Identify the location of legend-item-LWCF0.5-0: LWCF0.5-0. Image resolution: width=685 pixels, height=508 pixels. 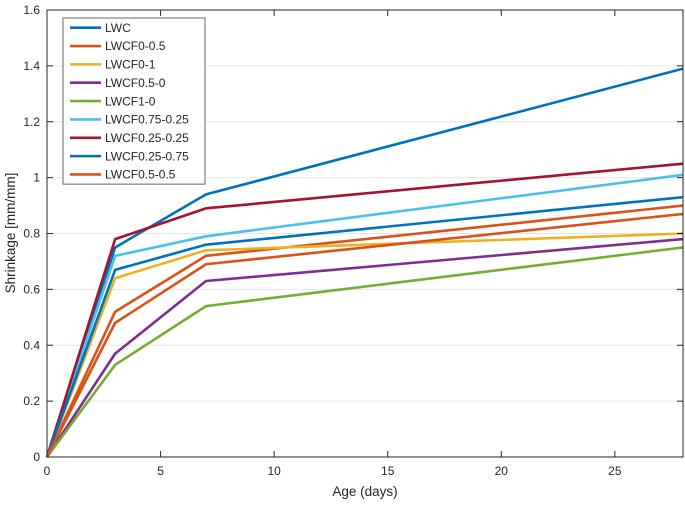
(118, 83).